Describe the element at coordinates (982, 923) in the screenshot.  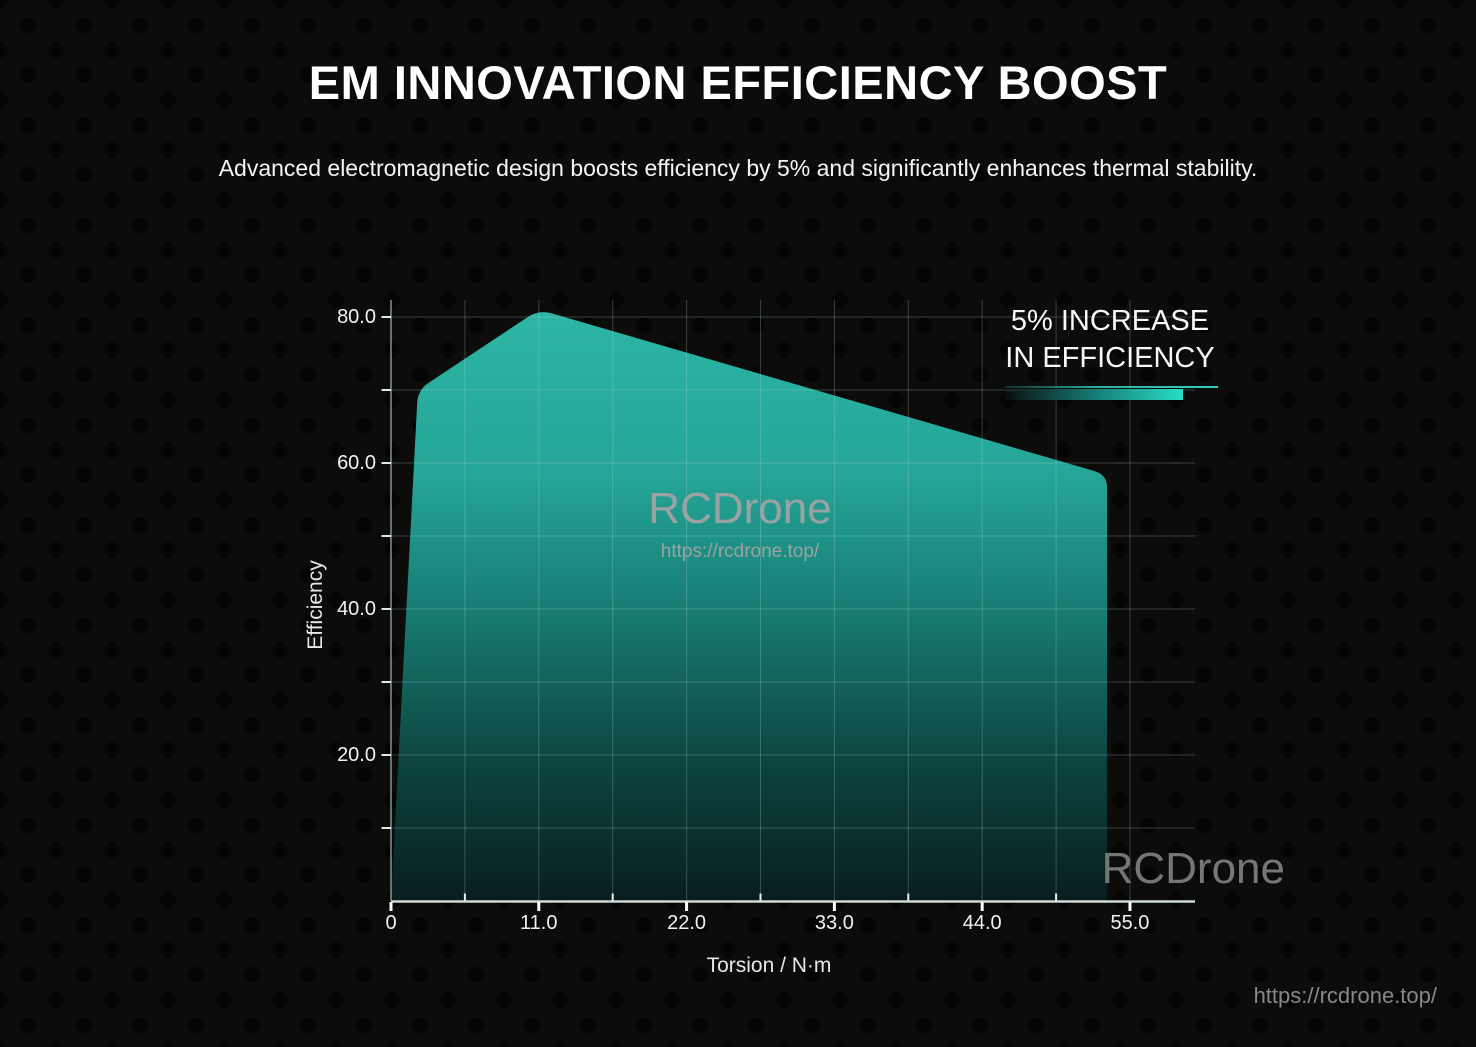
I see `x-tick-label: 44.0` at that location.